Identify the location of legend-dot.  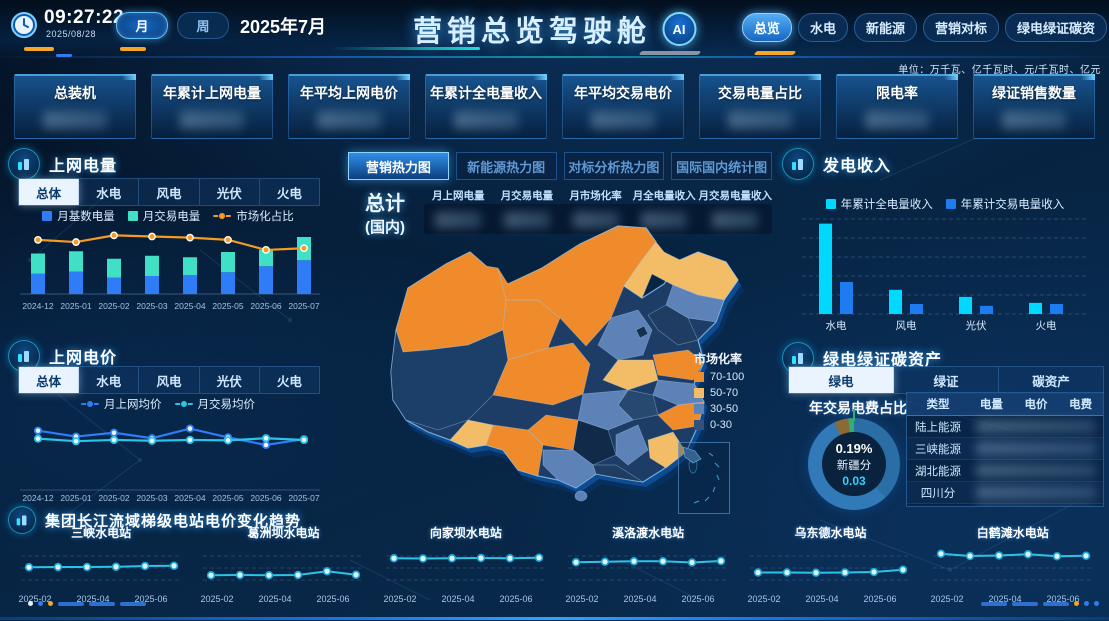
(90, 404).